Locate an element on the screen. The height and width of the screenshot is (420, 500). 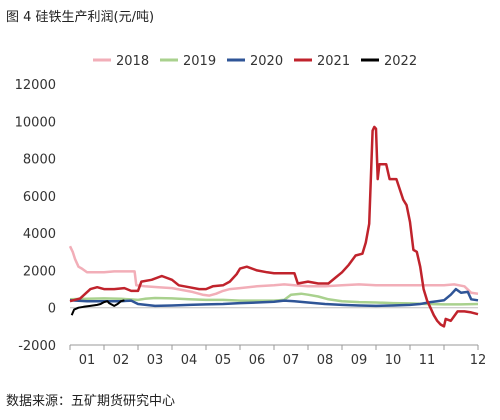
x-tick-label: 09 is located at coordinates (359, 360).